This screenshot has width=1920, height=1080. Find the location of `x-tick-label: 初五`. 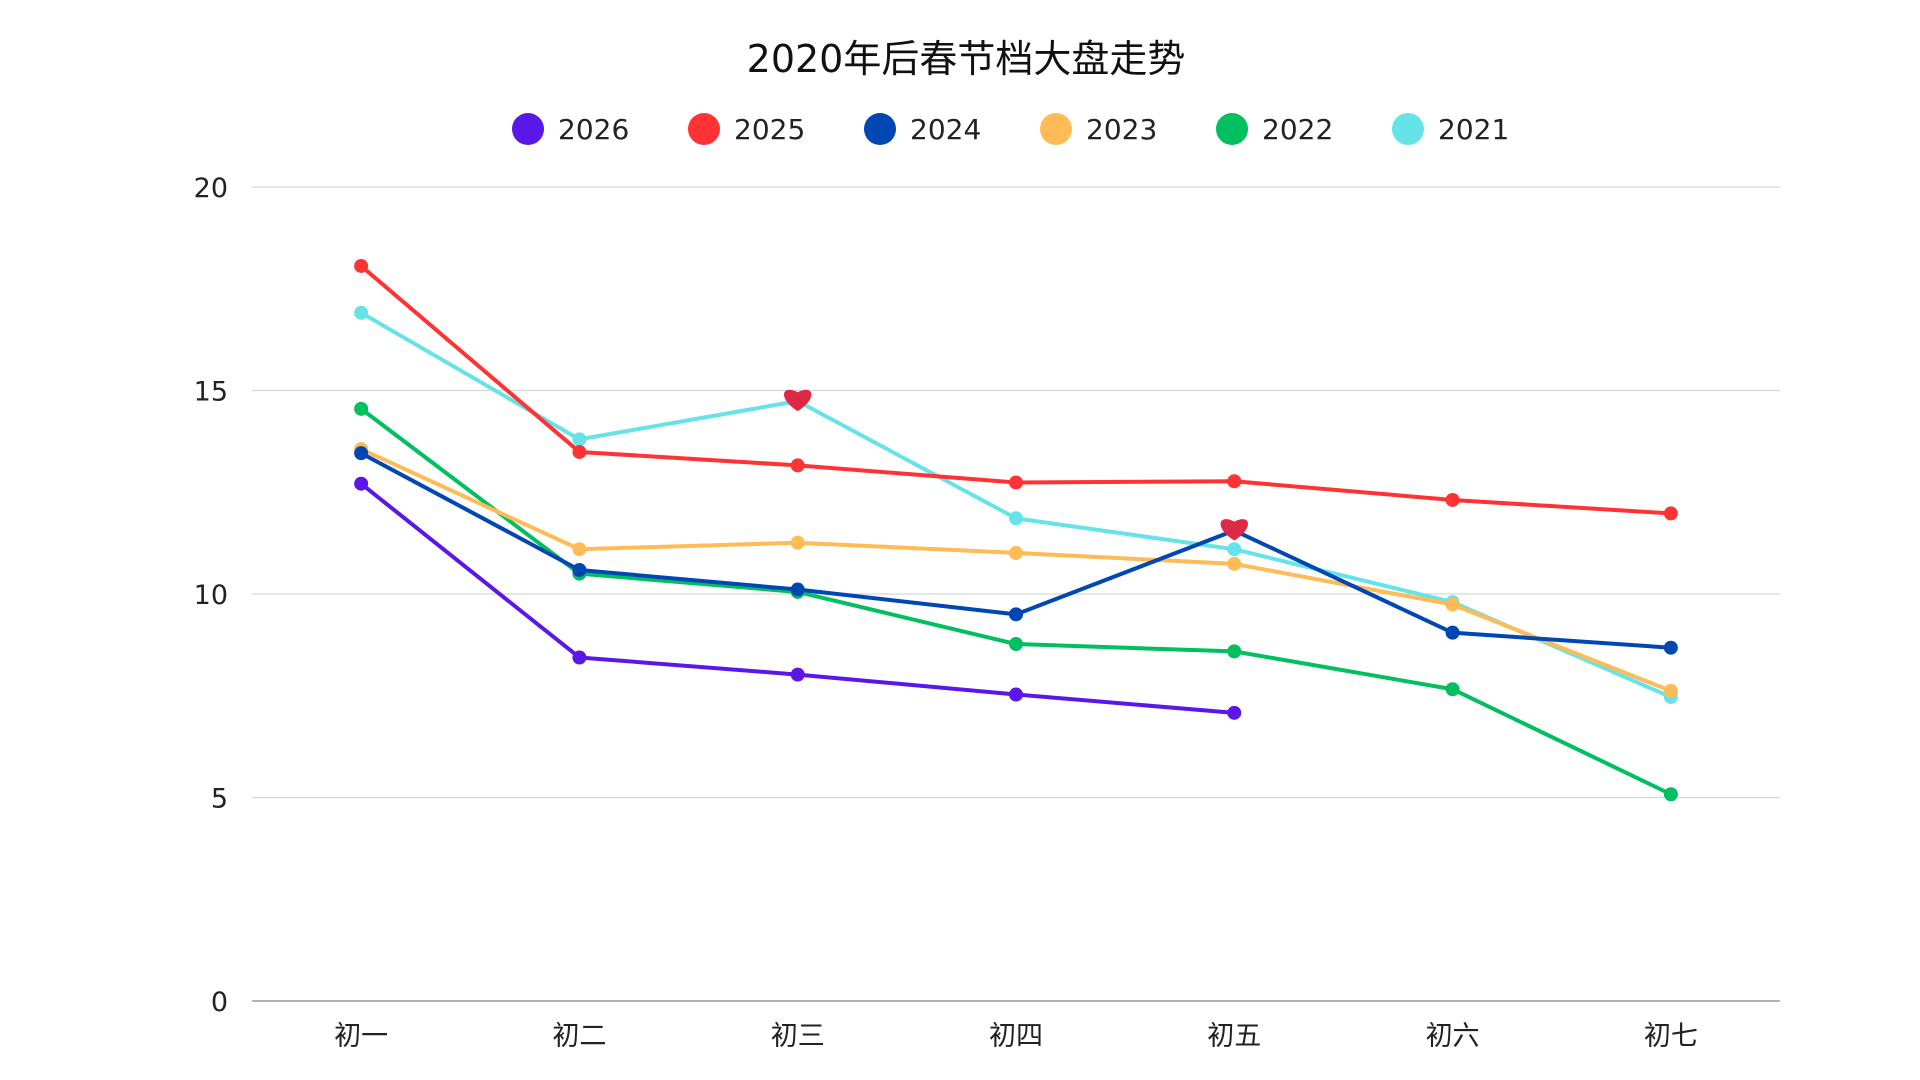

x-tick-label: 初五 is located at coordinates (1234, 1036).